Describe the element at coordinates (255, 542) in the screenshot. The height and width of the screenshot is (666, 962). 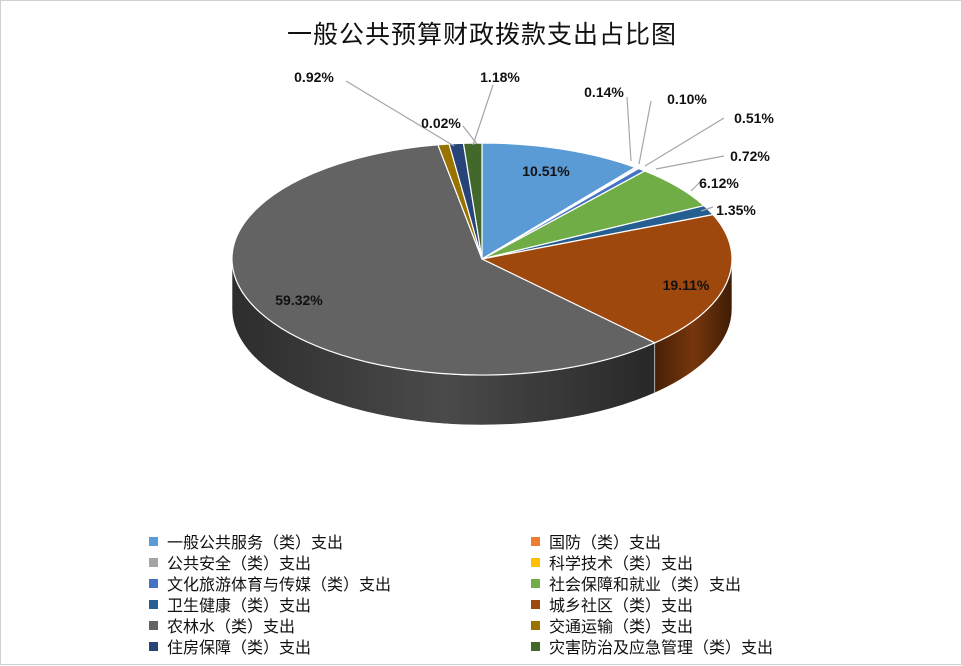
I see `legend-label: 一般公共服务（类）支出` at that location.